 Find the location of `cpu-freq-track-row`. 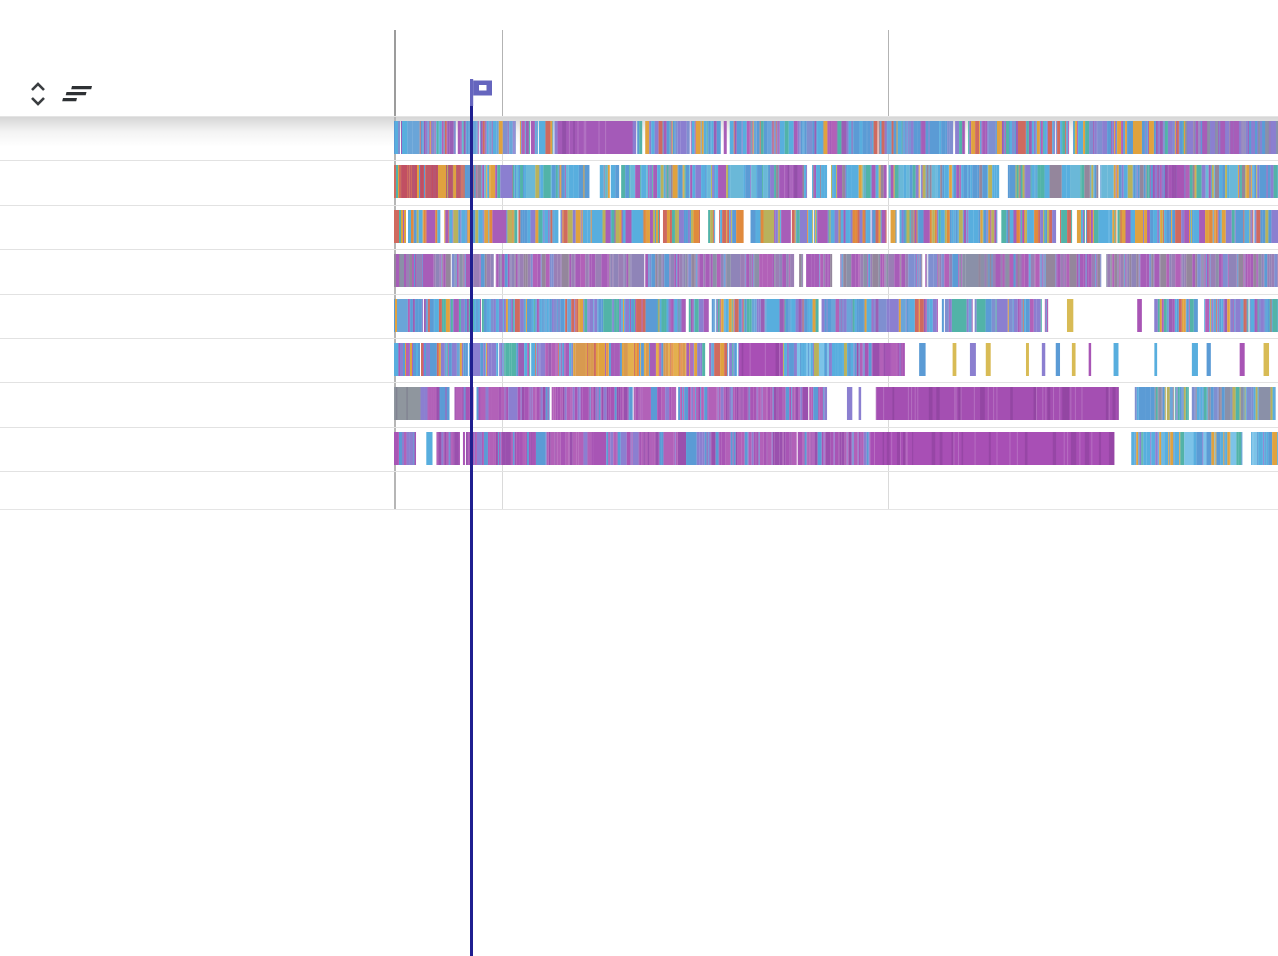

cpu-freq-track-row is located at coordinates (639, 491).